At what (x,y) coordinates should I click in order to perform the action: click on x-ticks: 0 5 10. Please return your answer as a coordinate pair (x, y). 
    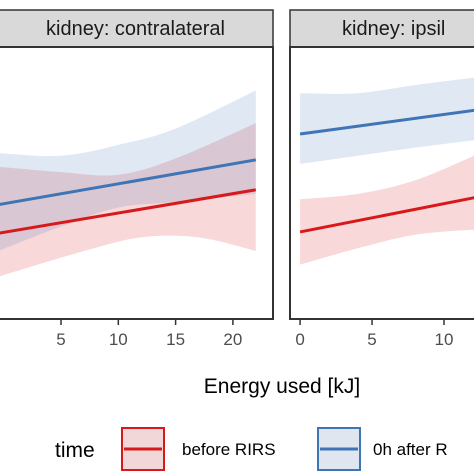
    Looking at the image, I should click on (374, 334).